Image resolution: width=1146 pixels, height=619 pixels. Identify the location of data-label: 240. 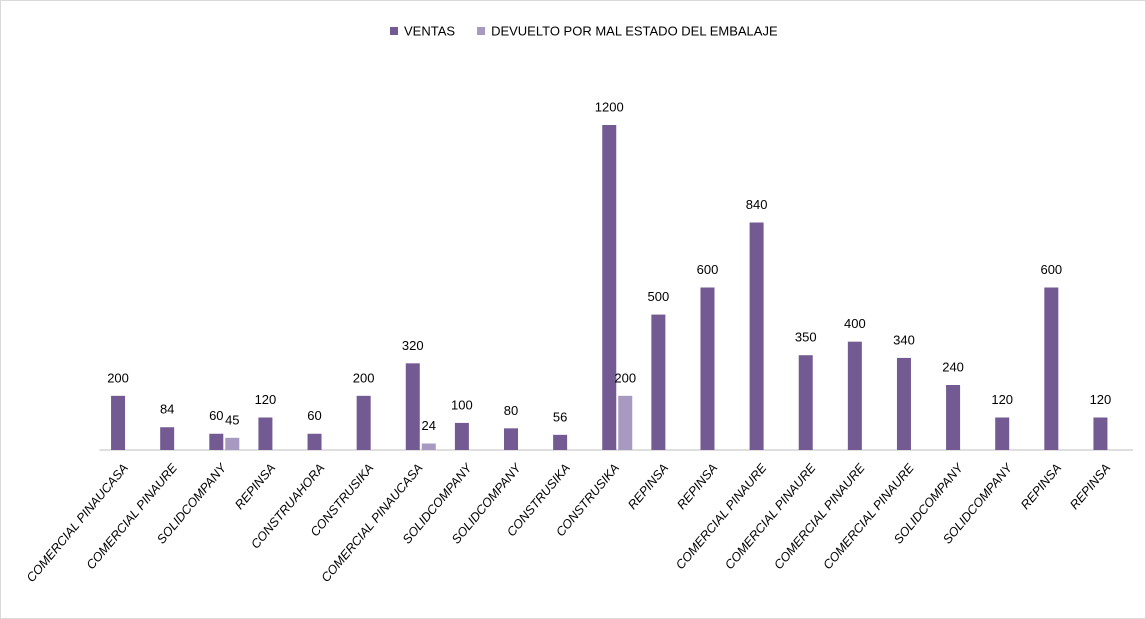
(953, 366).